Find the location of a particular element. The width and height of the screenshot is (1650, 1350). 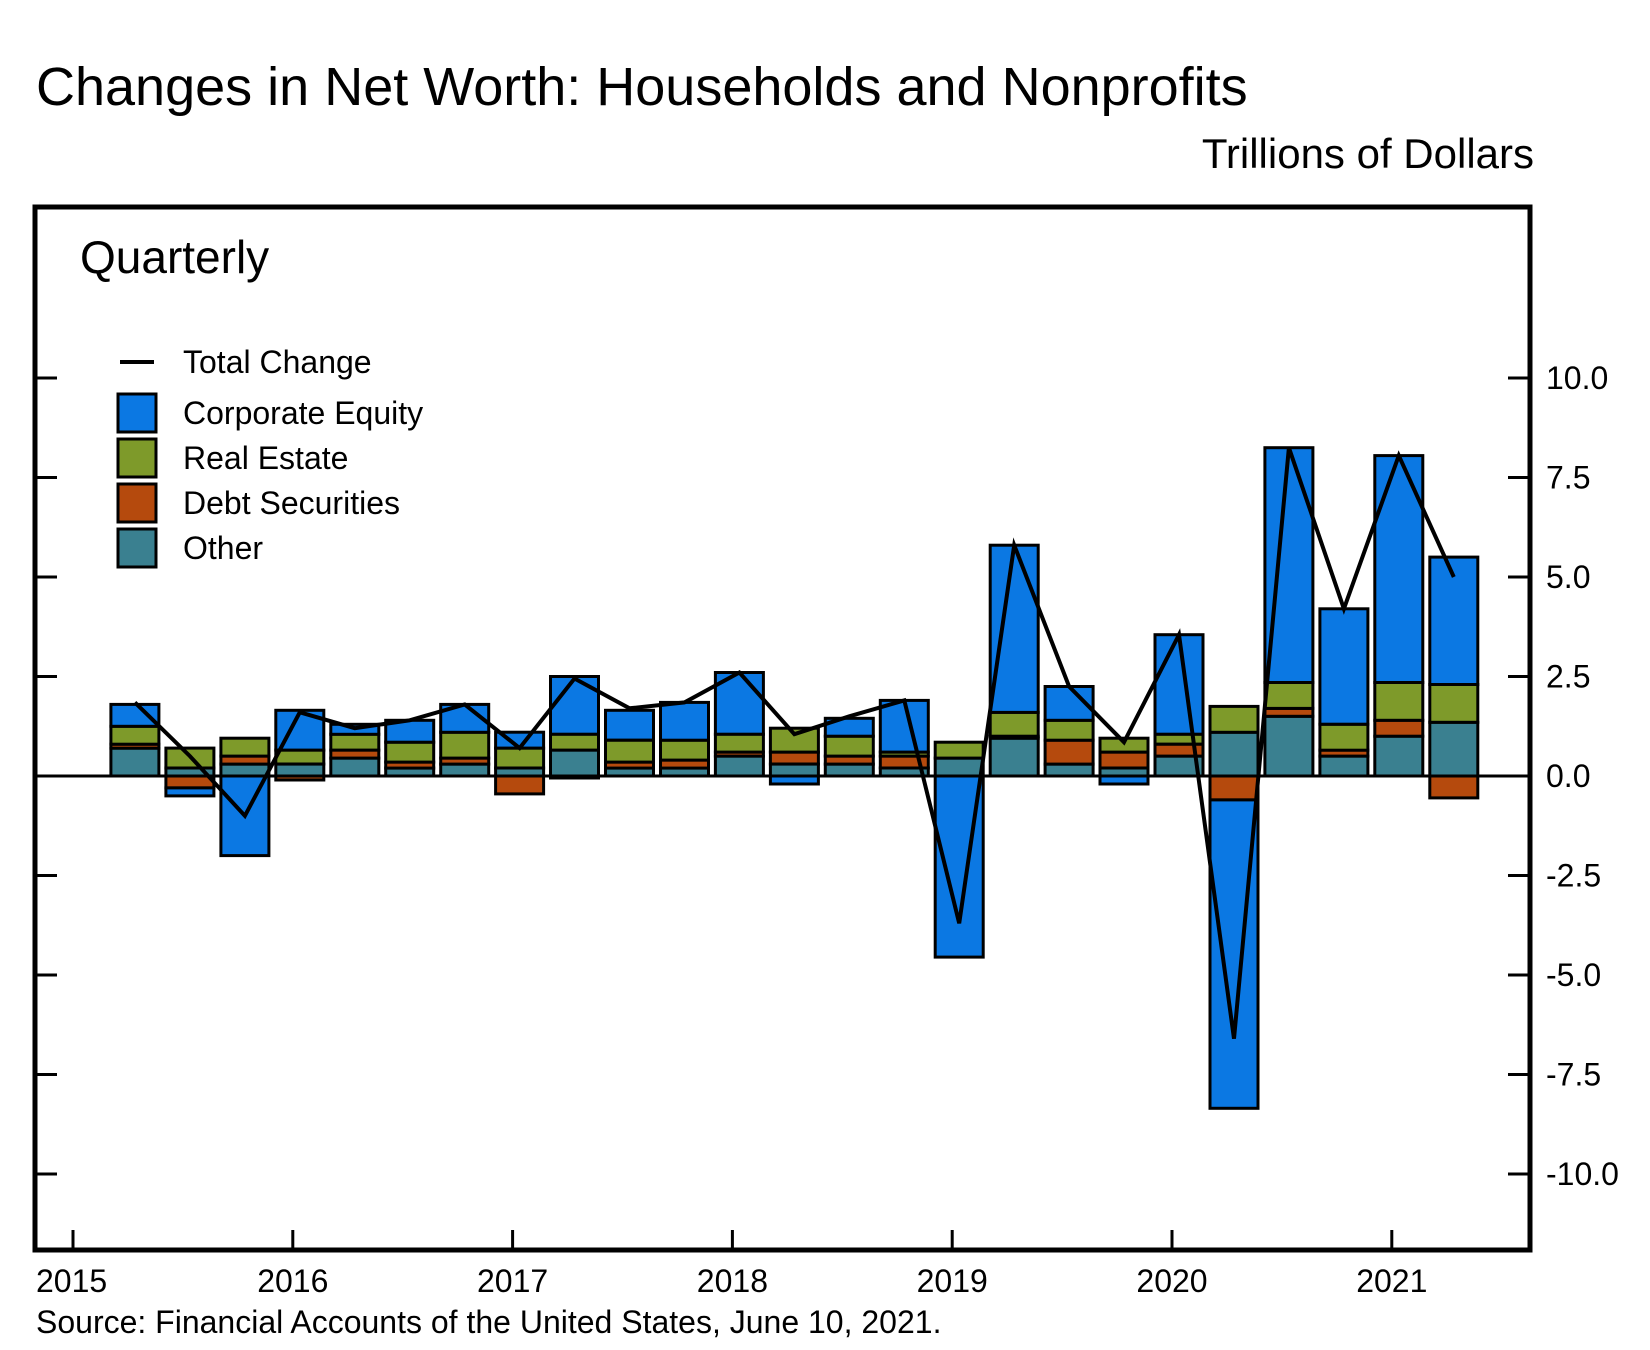

legend-label-real-estate: Real Estate is located at coordinates (265, 458).